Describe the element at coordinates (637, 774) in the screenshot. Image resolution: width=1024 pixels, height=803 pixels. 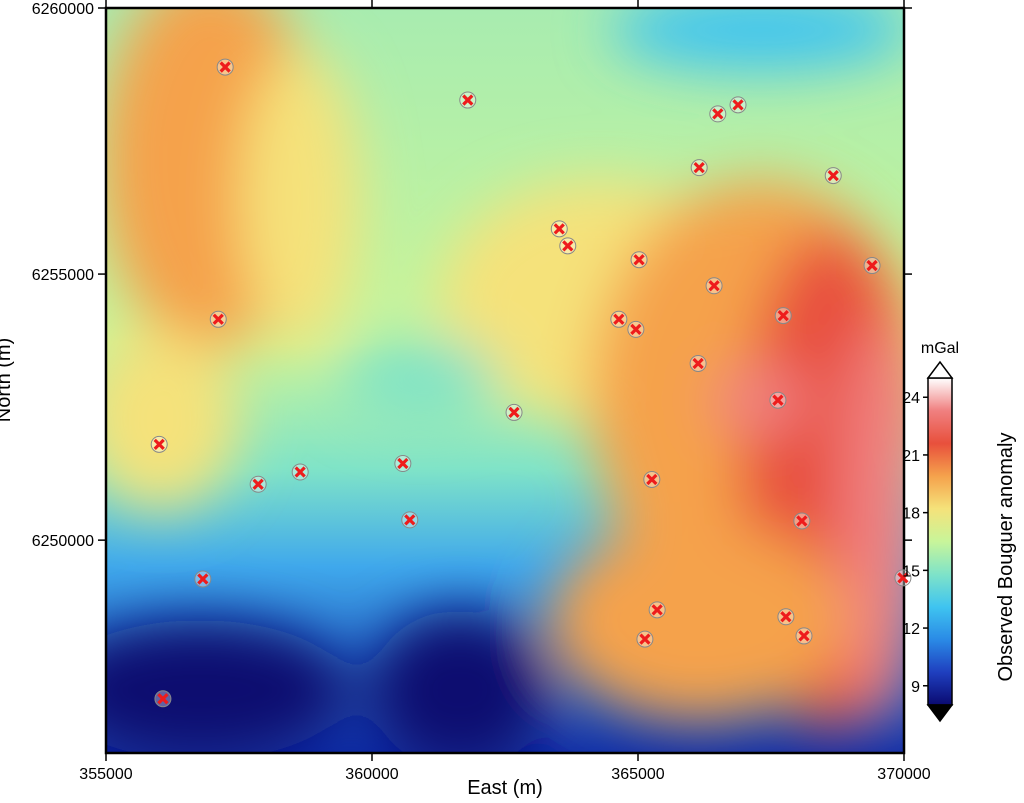
I see `x-tick-label: 365000` at that location.